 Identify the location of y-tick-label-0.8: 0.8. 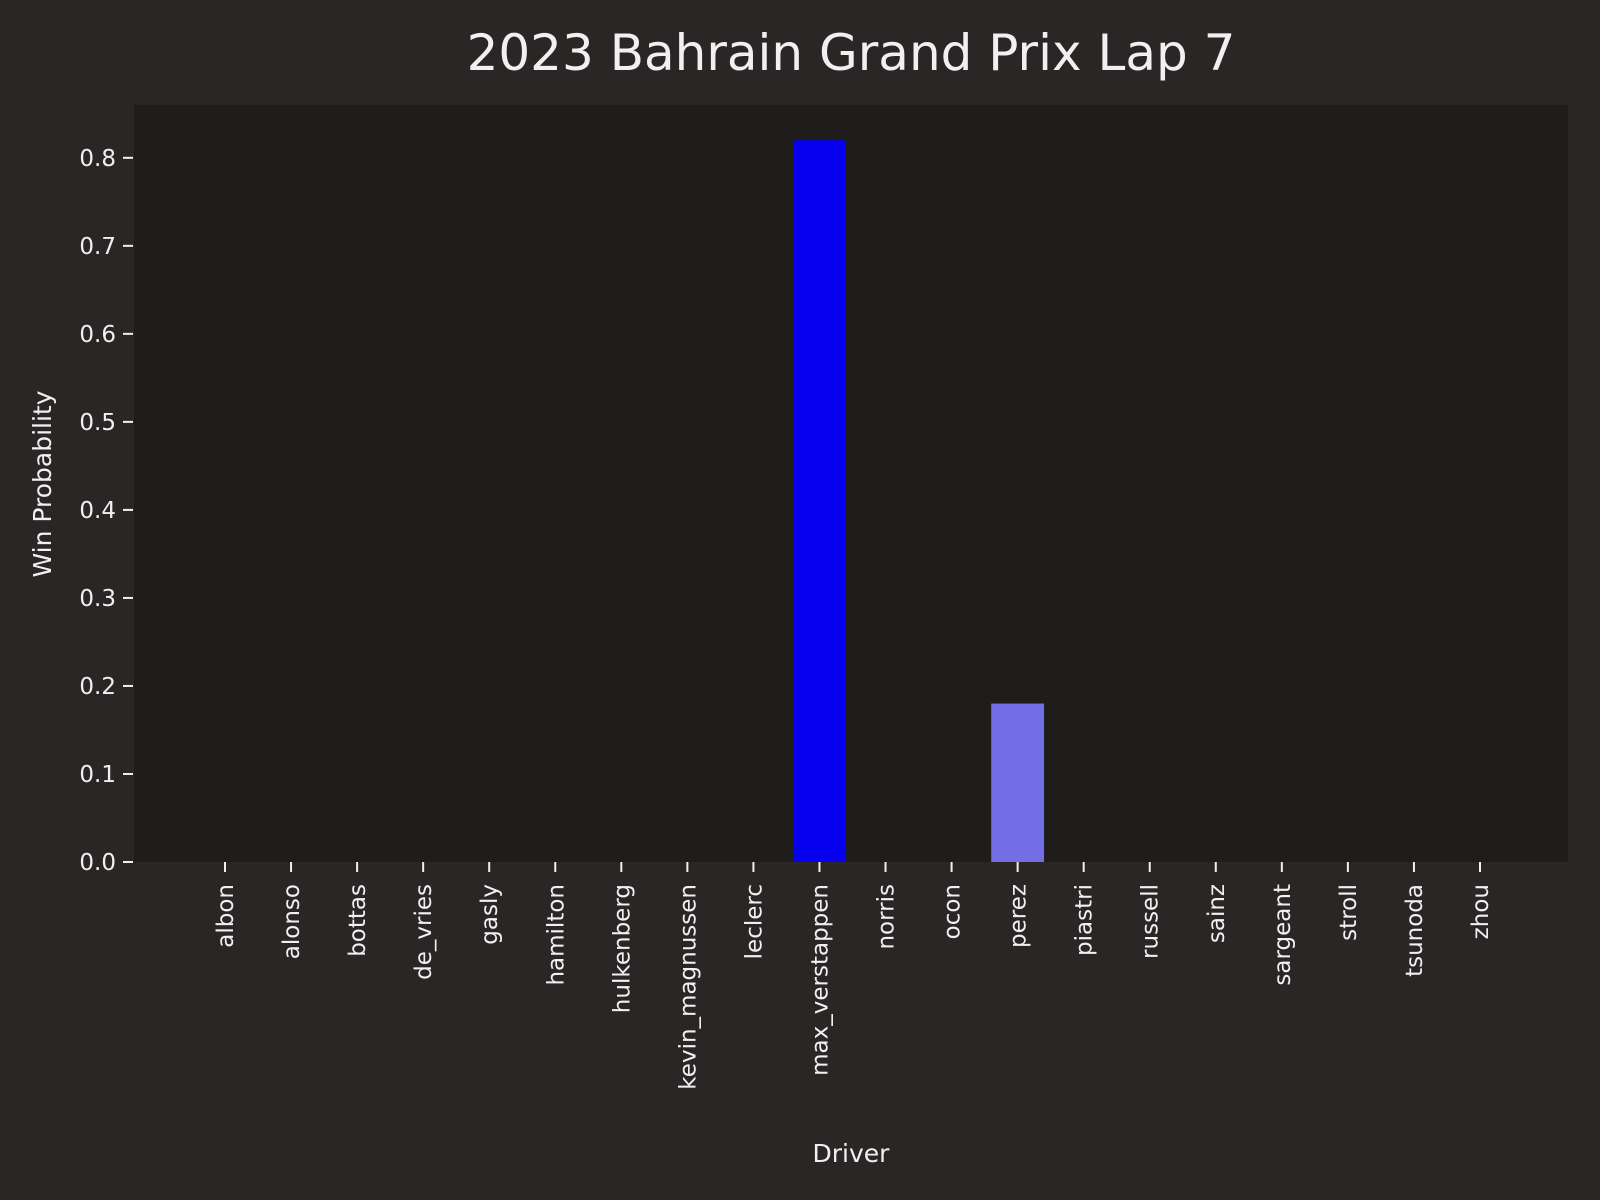
(97, 159).